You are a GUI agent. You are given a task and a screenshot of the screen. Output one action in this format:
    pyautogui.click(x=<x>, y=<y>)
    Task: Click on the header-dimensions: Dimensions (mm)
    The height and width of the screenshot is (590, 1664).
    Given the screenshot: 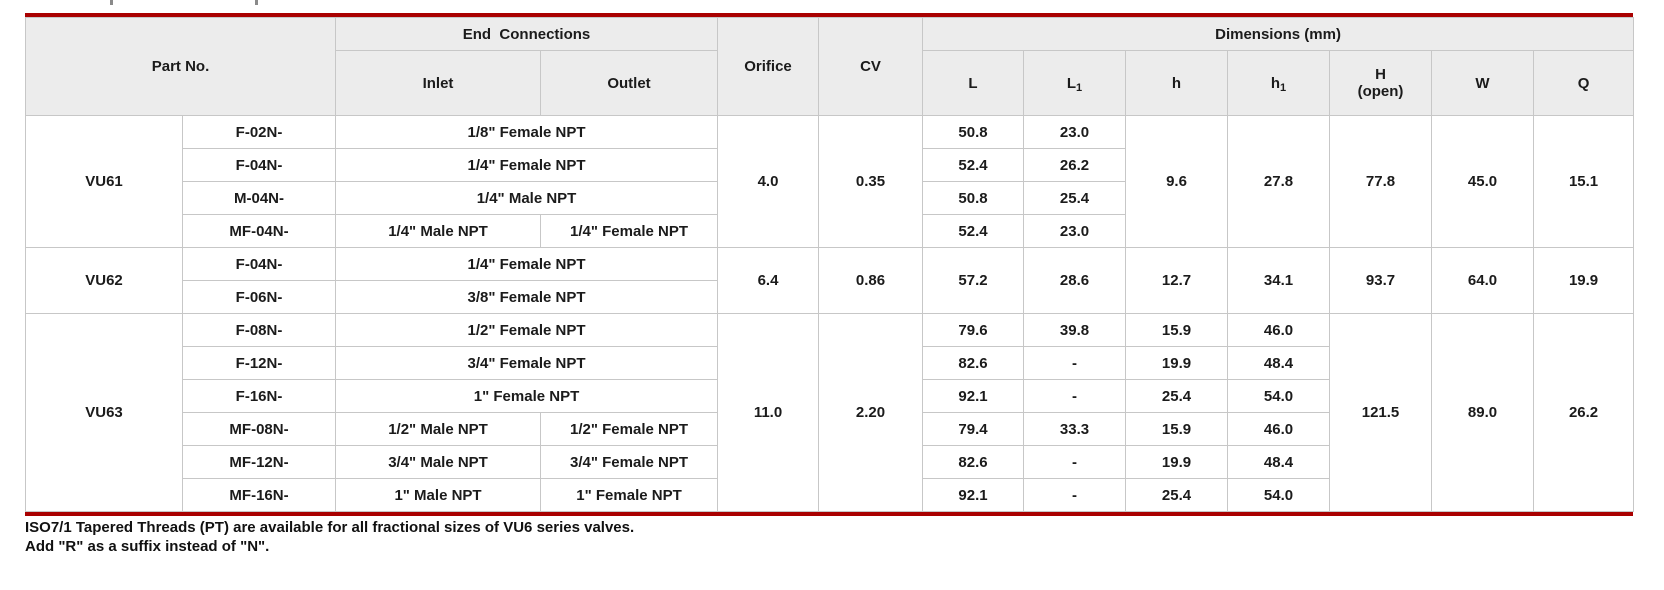 What is the action you would take?
    pyautogui.click(x=1278, y=34)
    